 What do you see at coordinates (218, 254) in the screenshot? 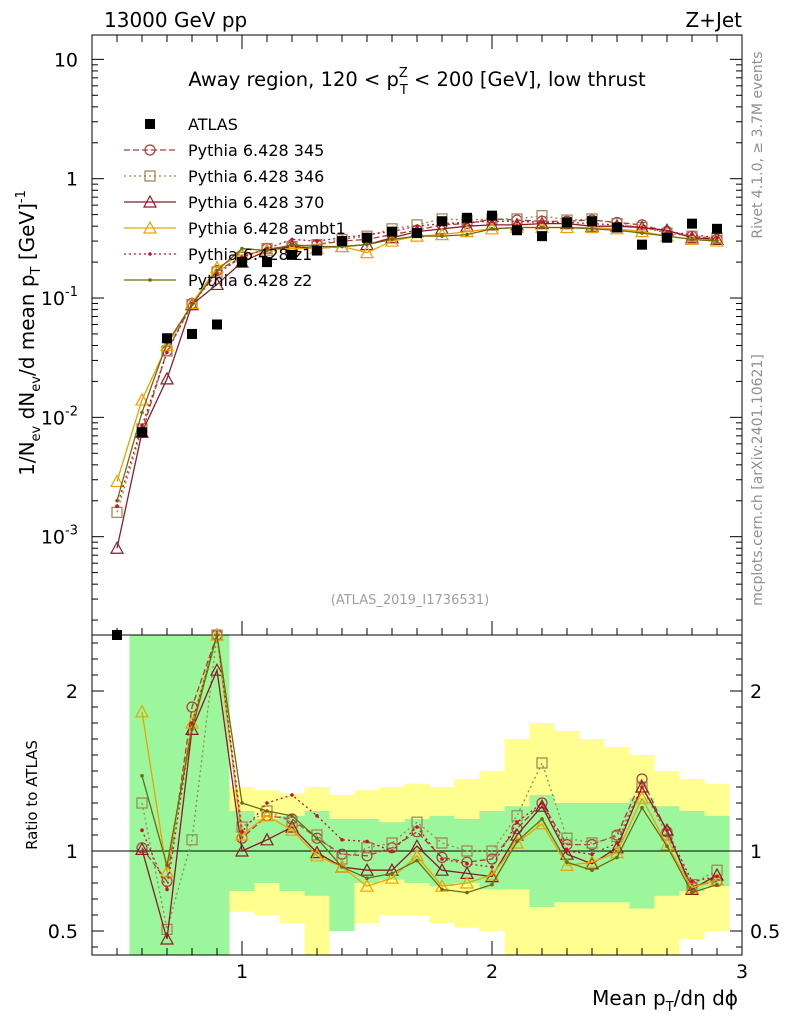
I see `legend-item: Pythia 6.428 z1` at bounding box center [218, 254].